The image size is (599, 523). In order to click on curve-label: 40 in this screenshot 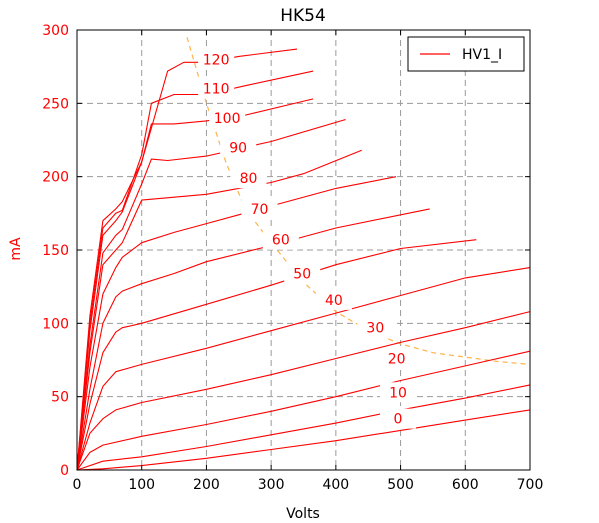, I will do `click(334, 301)`.